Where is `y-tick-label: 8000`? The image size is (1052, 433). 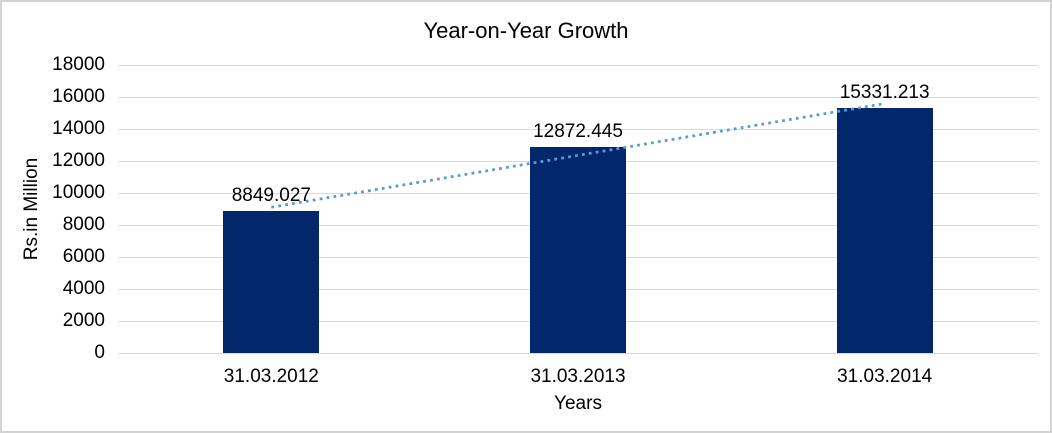
y-tick-label: 8000 is located at coordinates (83, 224).